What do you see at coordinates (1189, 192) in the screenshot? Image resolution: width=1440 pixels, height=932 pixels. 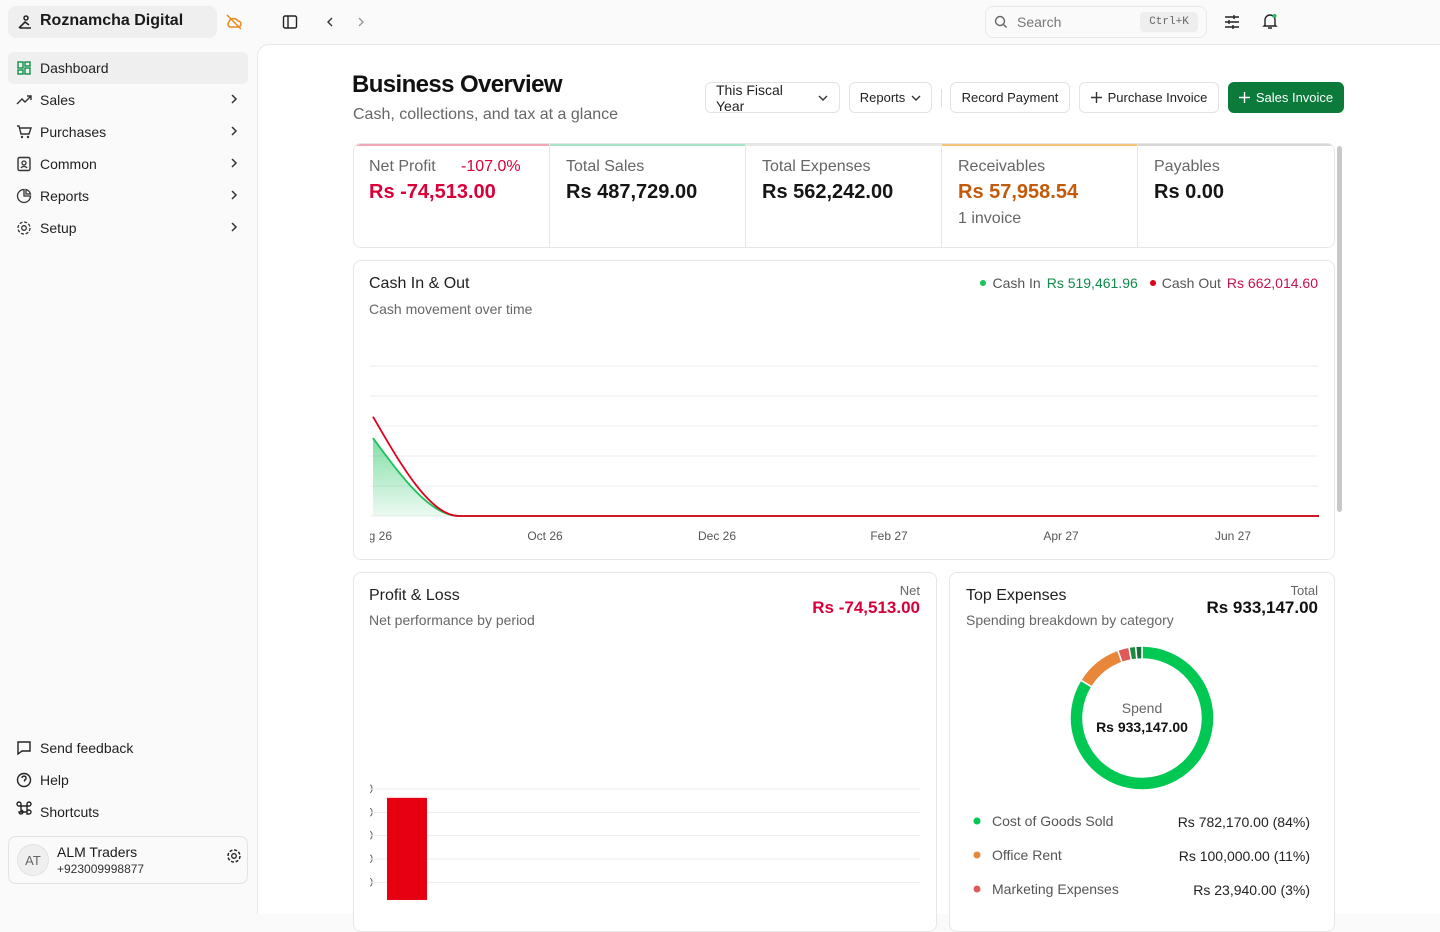 I see `kpi-value: Rs 0.00` at bounding box center [1189, 192].